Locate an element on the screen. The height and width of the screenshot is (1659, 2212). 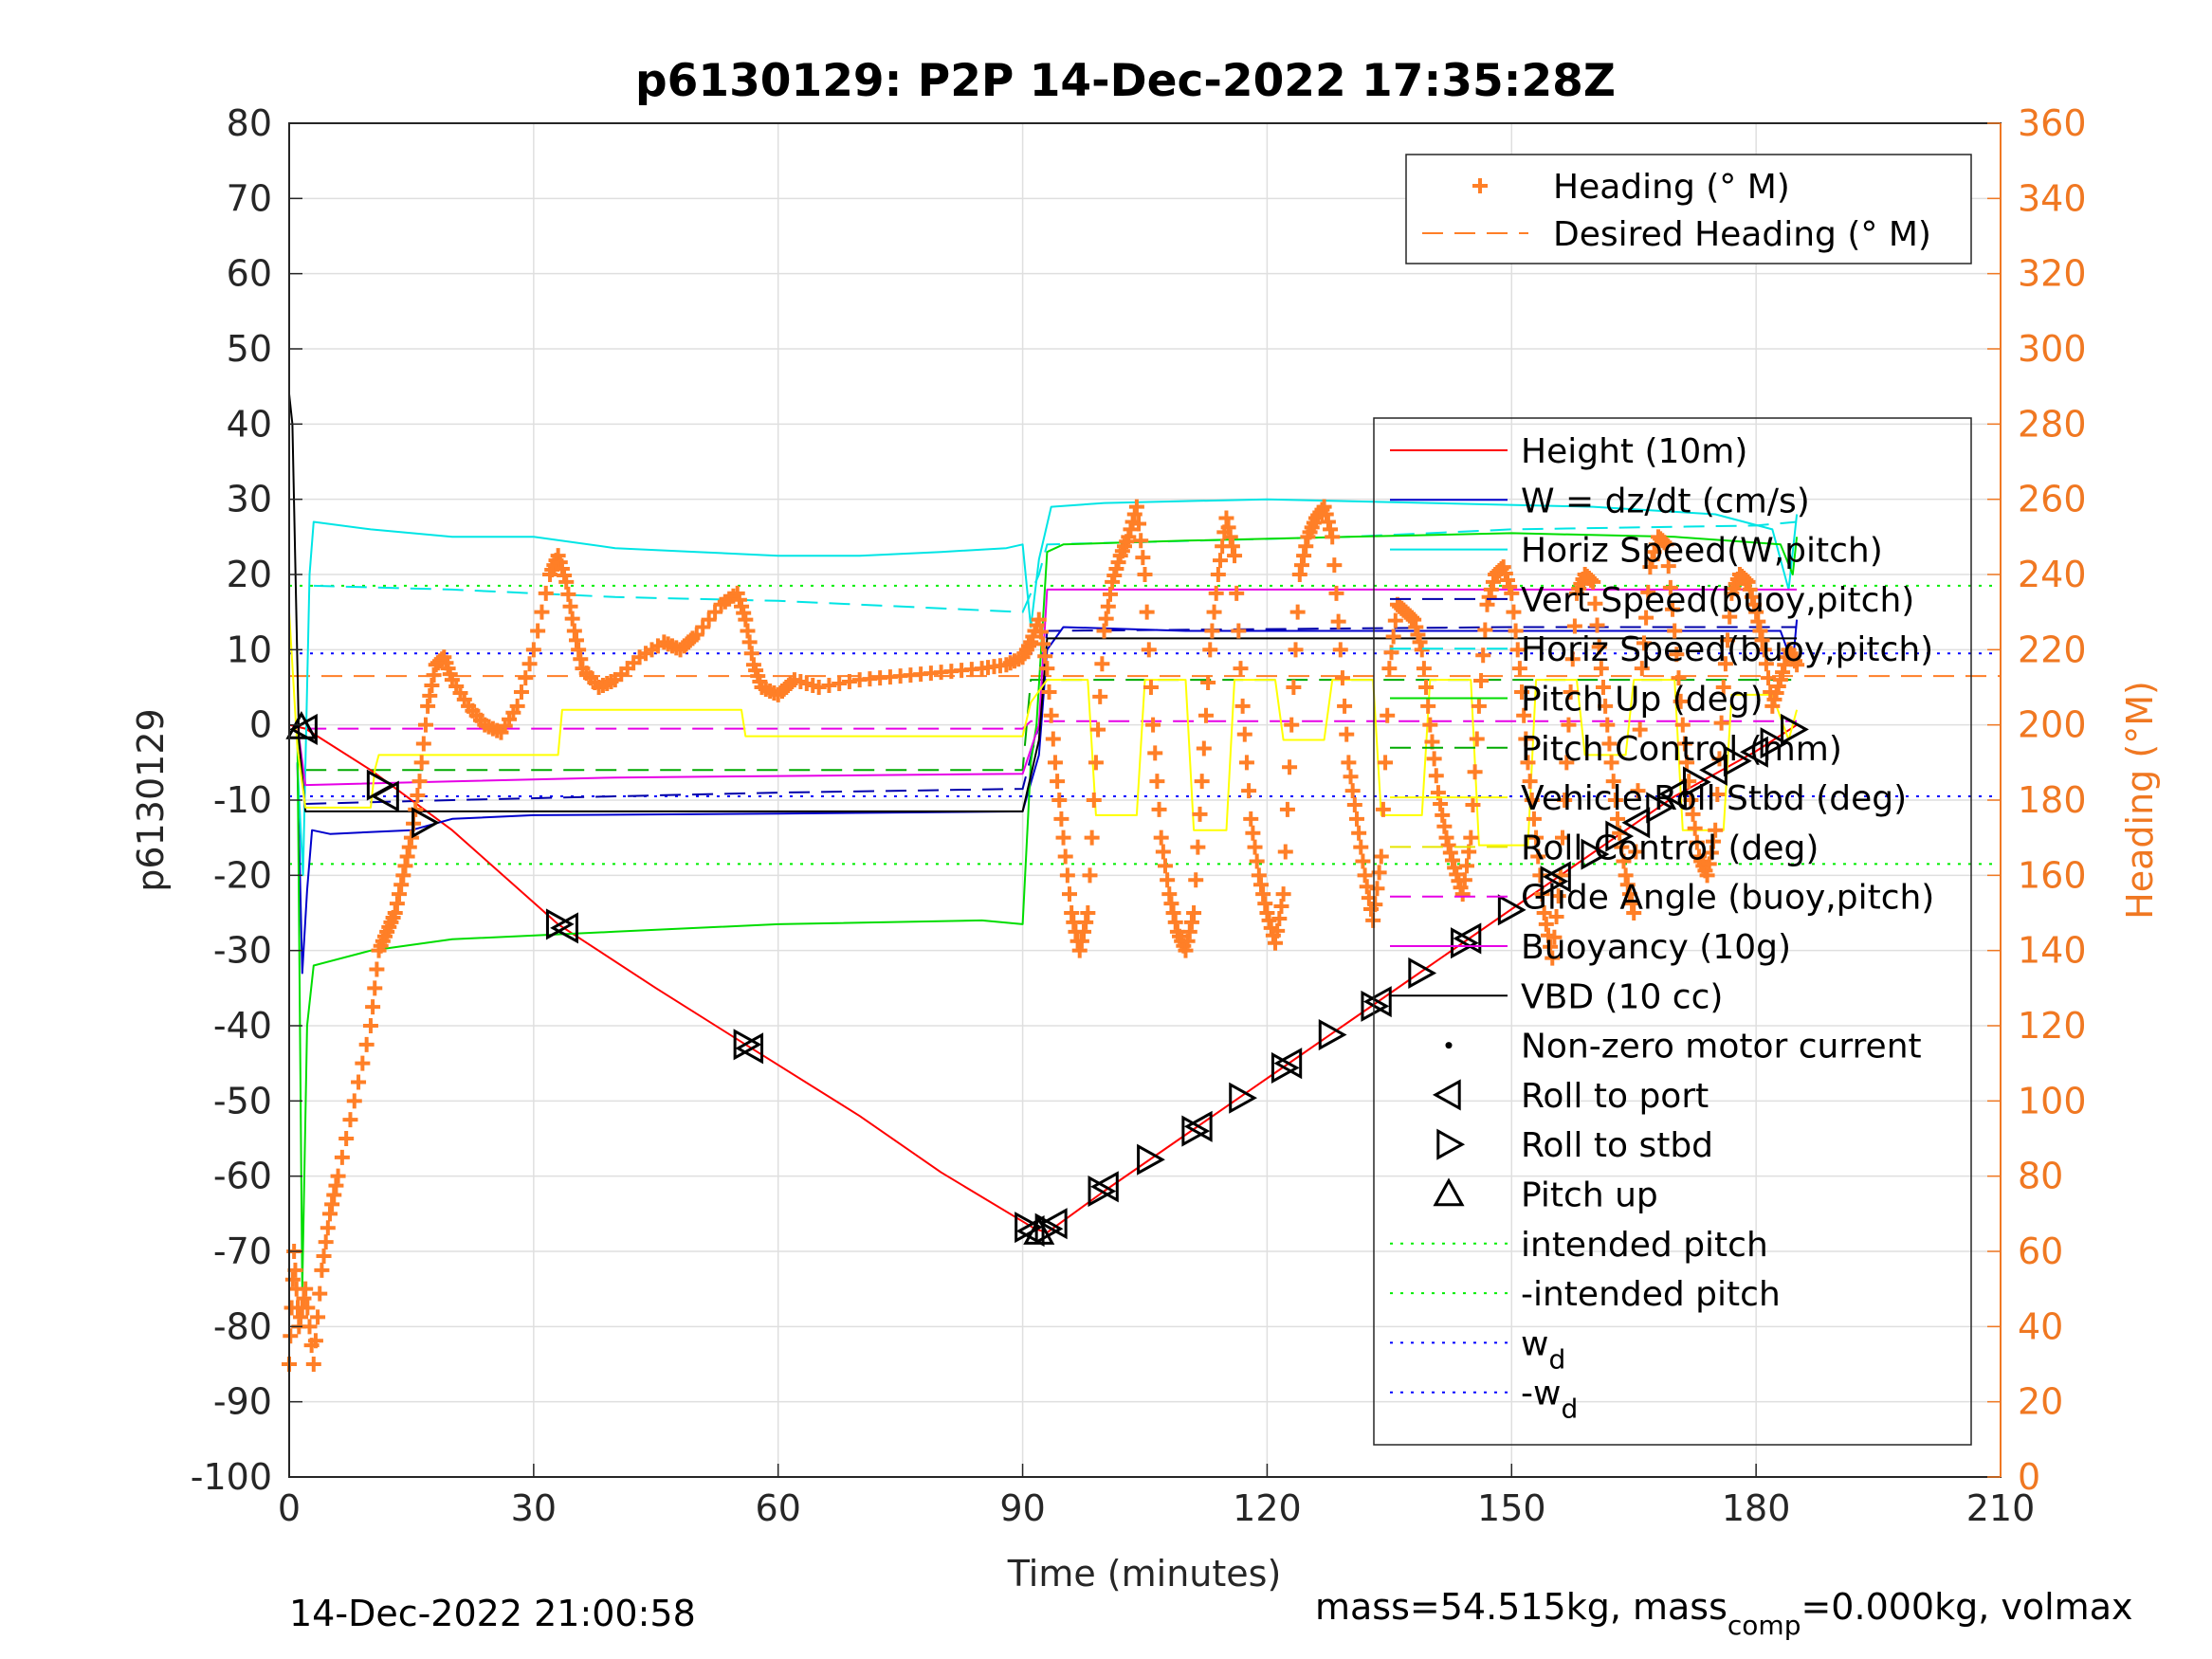
y-tick-label-30: 30 is located at coordinates (249, 499).